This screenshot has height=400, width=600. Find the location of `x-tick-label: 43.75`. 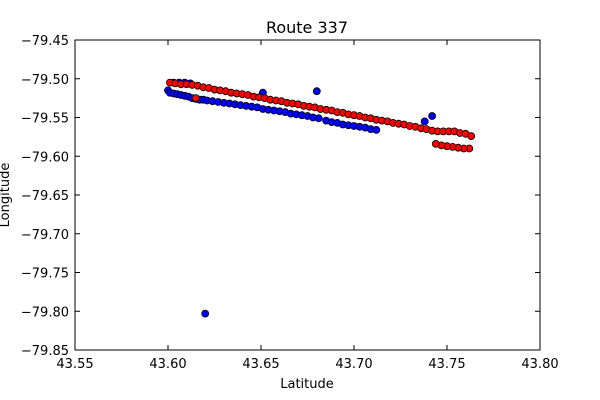

x-tick-label: 43.75 is located at coordinates (446, 364).